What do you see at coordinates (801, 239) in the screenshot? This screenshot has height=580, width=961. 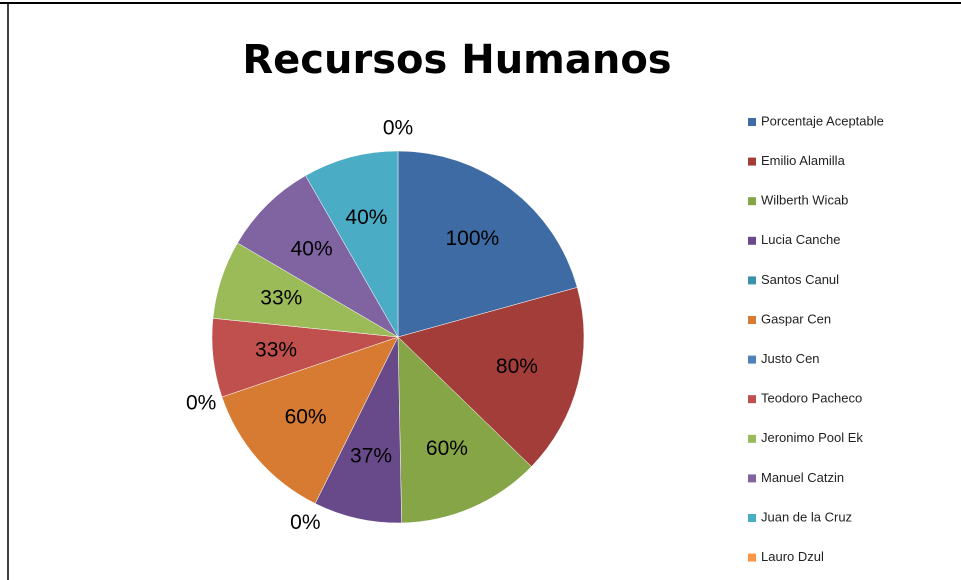 I see `legend-label: Lucia Canche` at bounding box center [801, 239].